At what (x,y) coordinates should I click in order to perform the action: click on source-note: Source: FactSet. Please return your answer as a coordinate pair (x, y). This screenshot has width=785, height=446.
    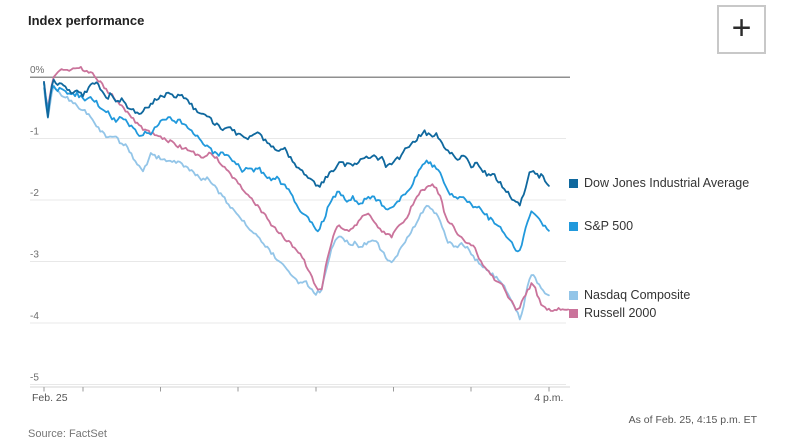
    Looking at the image, I should click on (67, 434).